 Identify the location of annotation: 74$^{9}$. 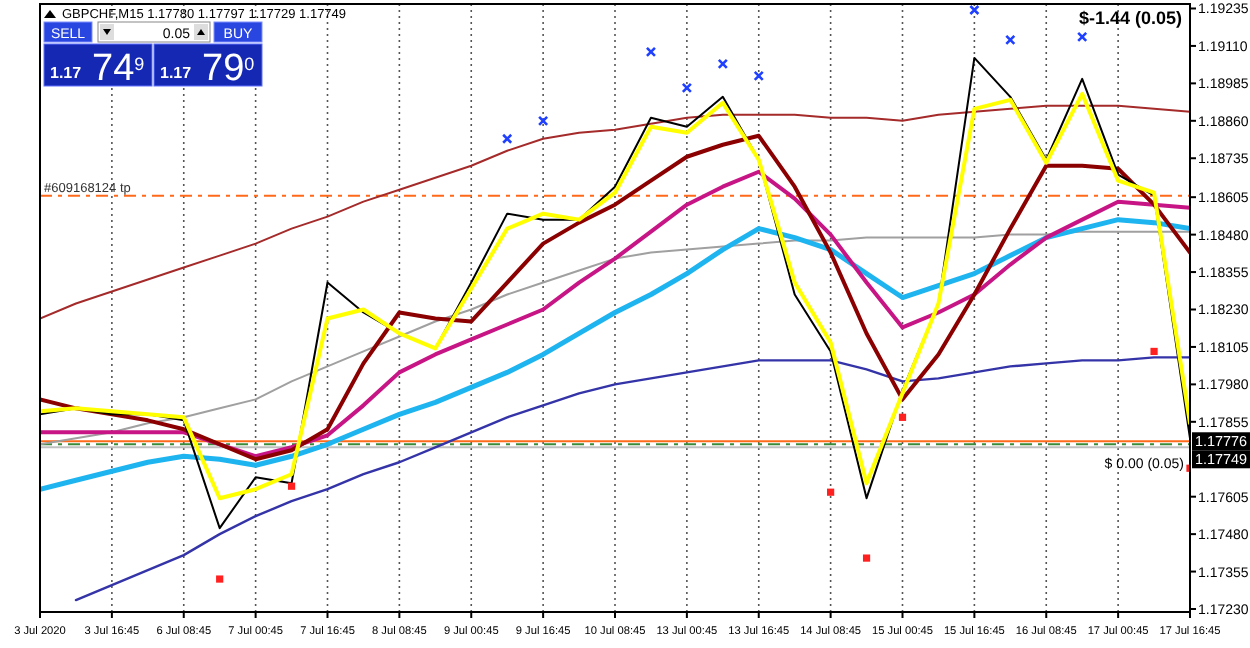
(118, 69).